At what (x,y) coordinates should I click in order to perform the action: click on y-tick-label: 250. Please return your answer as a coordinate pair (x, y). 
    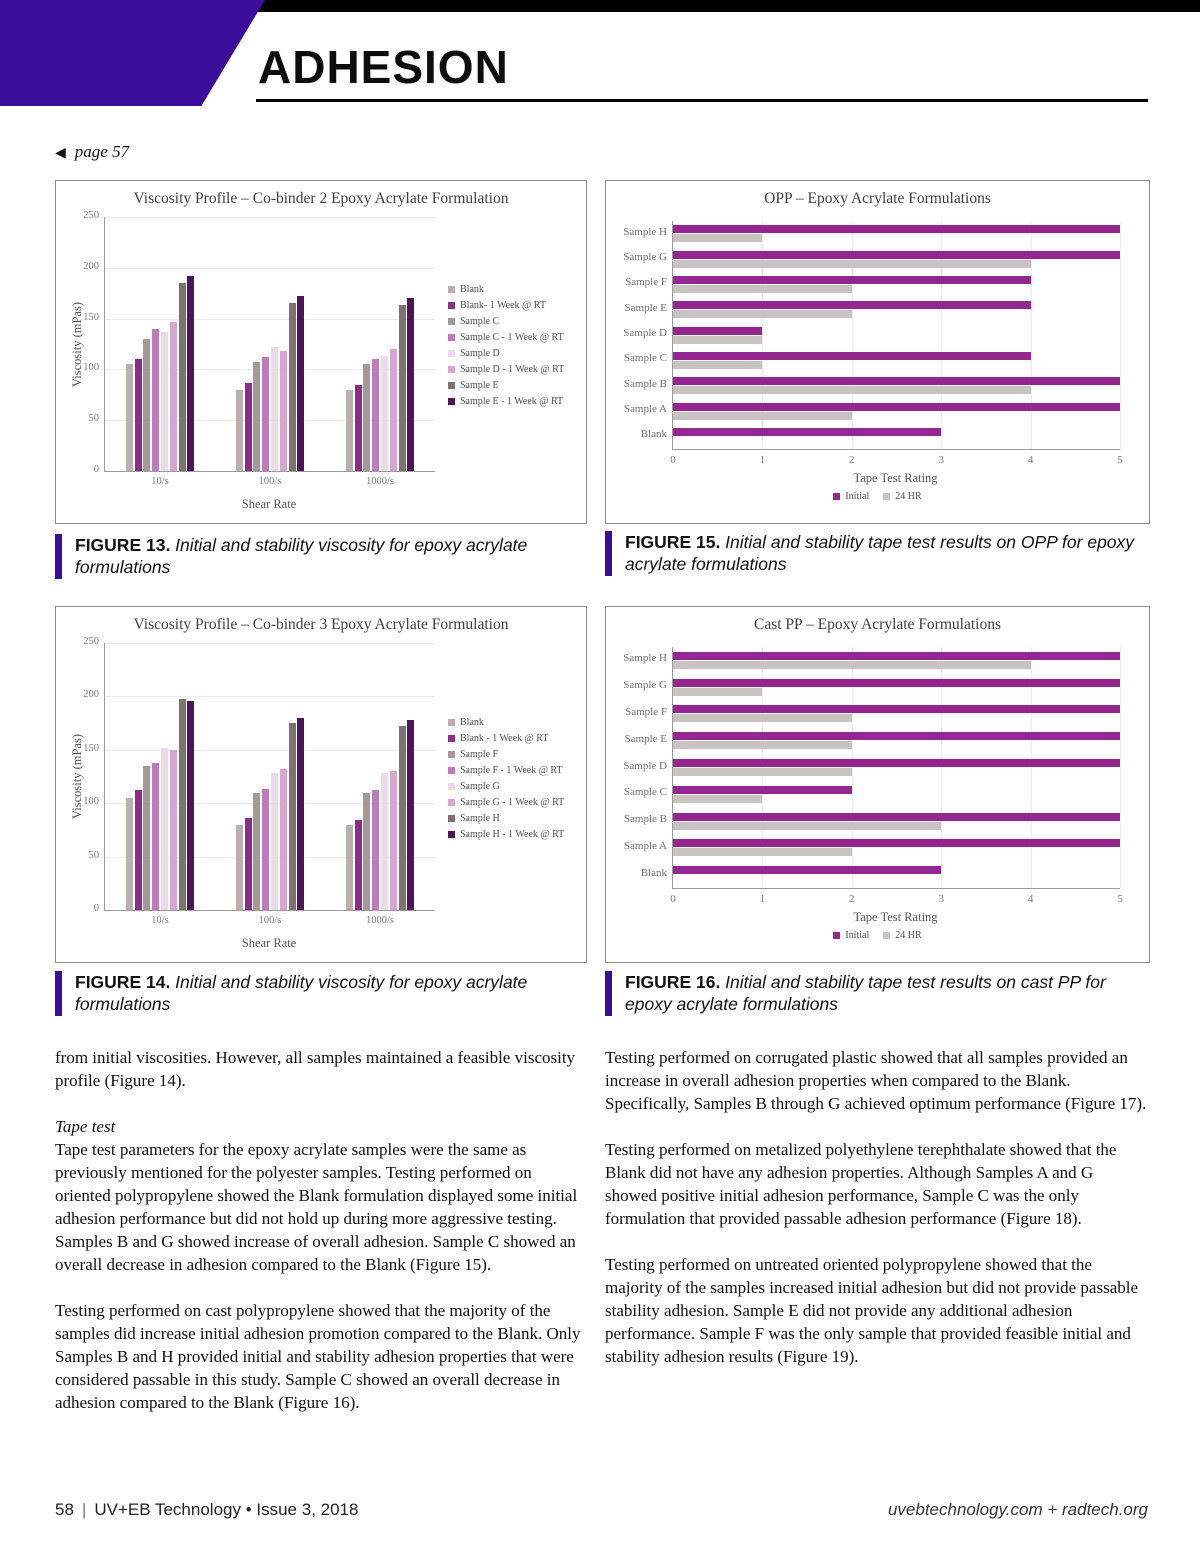
    Looking at the image, I should click on (91, 641).